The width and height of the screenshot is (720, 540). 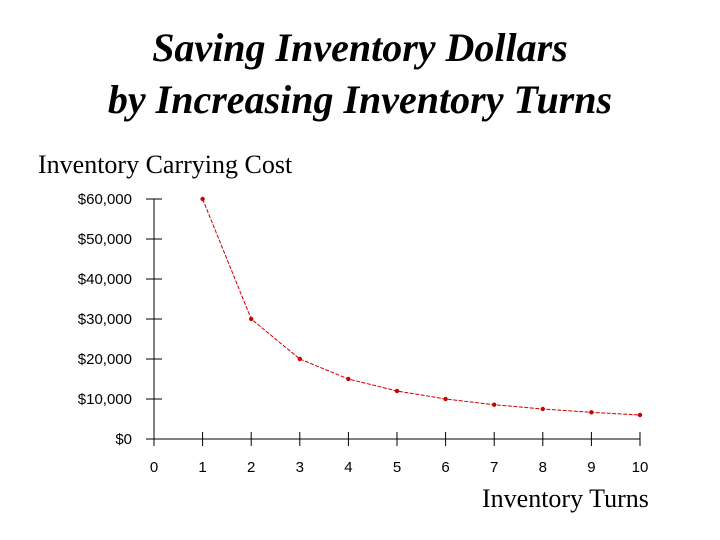 What do you see at coordinates (494, 467) in the screenshot?
I see `x-tick-label: 7` at bounding box center [494, 467].